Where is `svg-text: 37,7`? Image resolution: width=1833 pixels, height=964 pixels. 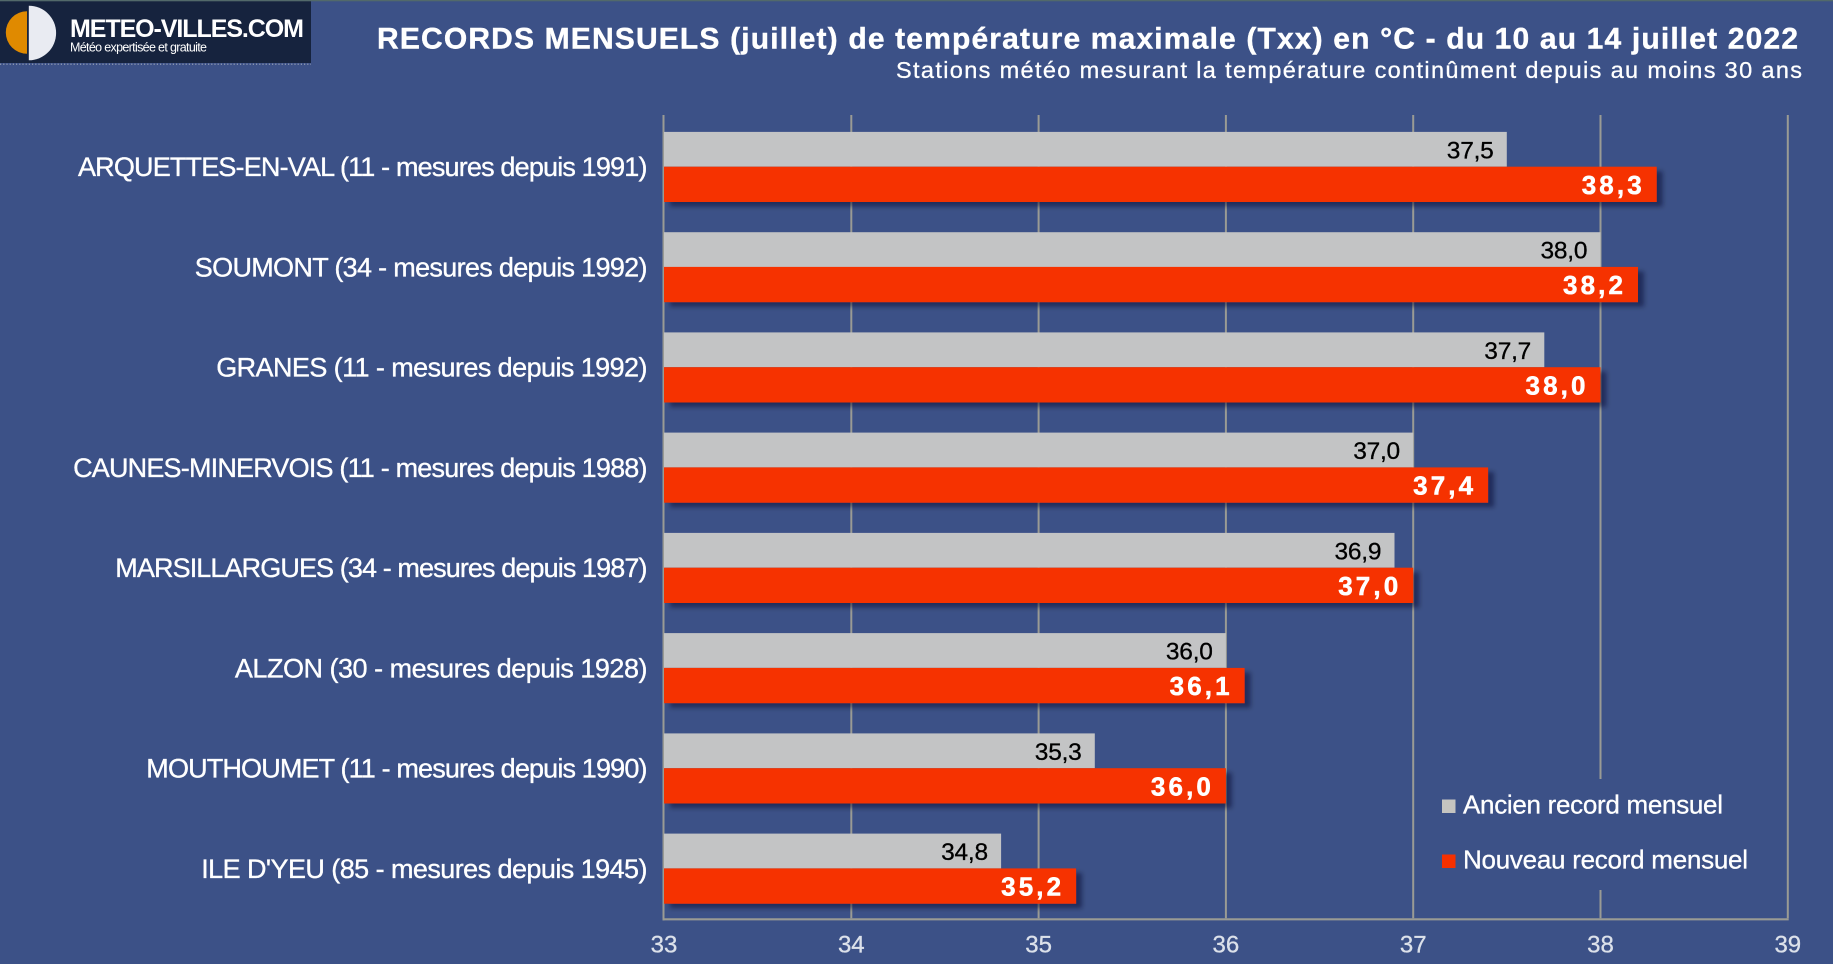
svg-text: 37,7 is located at coordinates (1507, 351).